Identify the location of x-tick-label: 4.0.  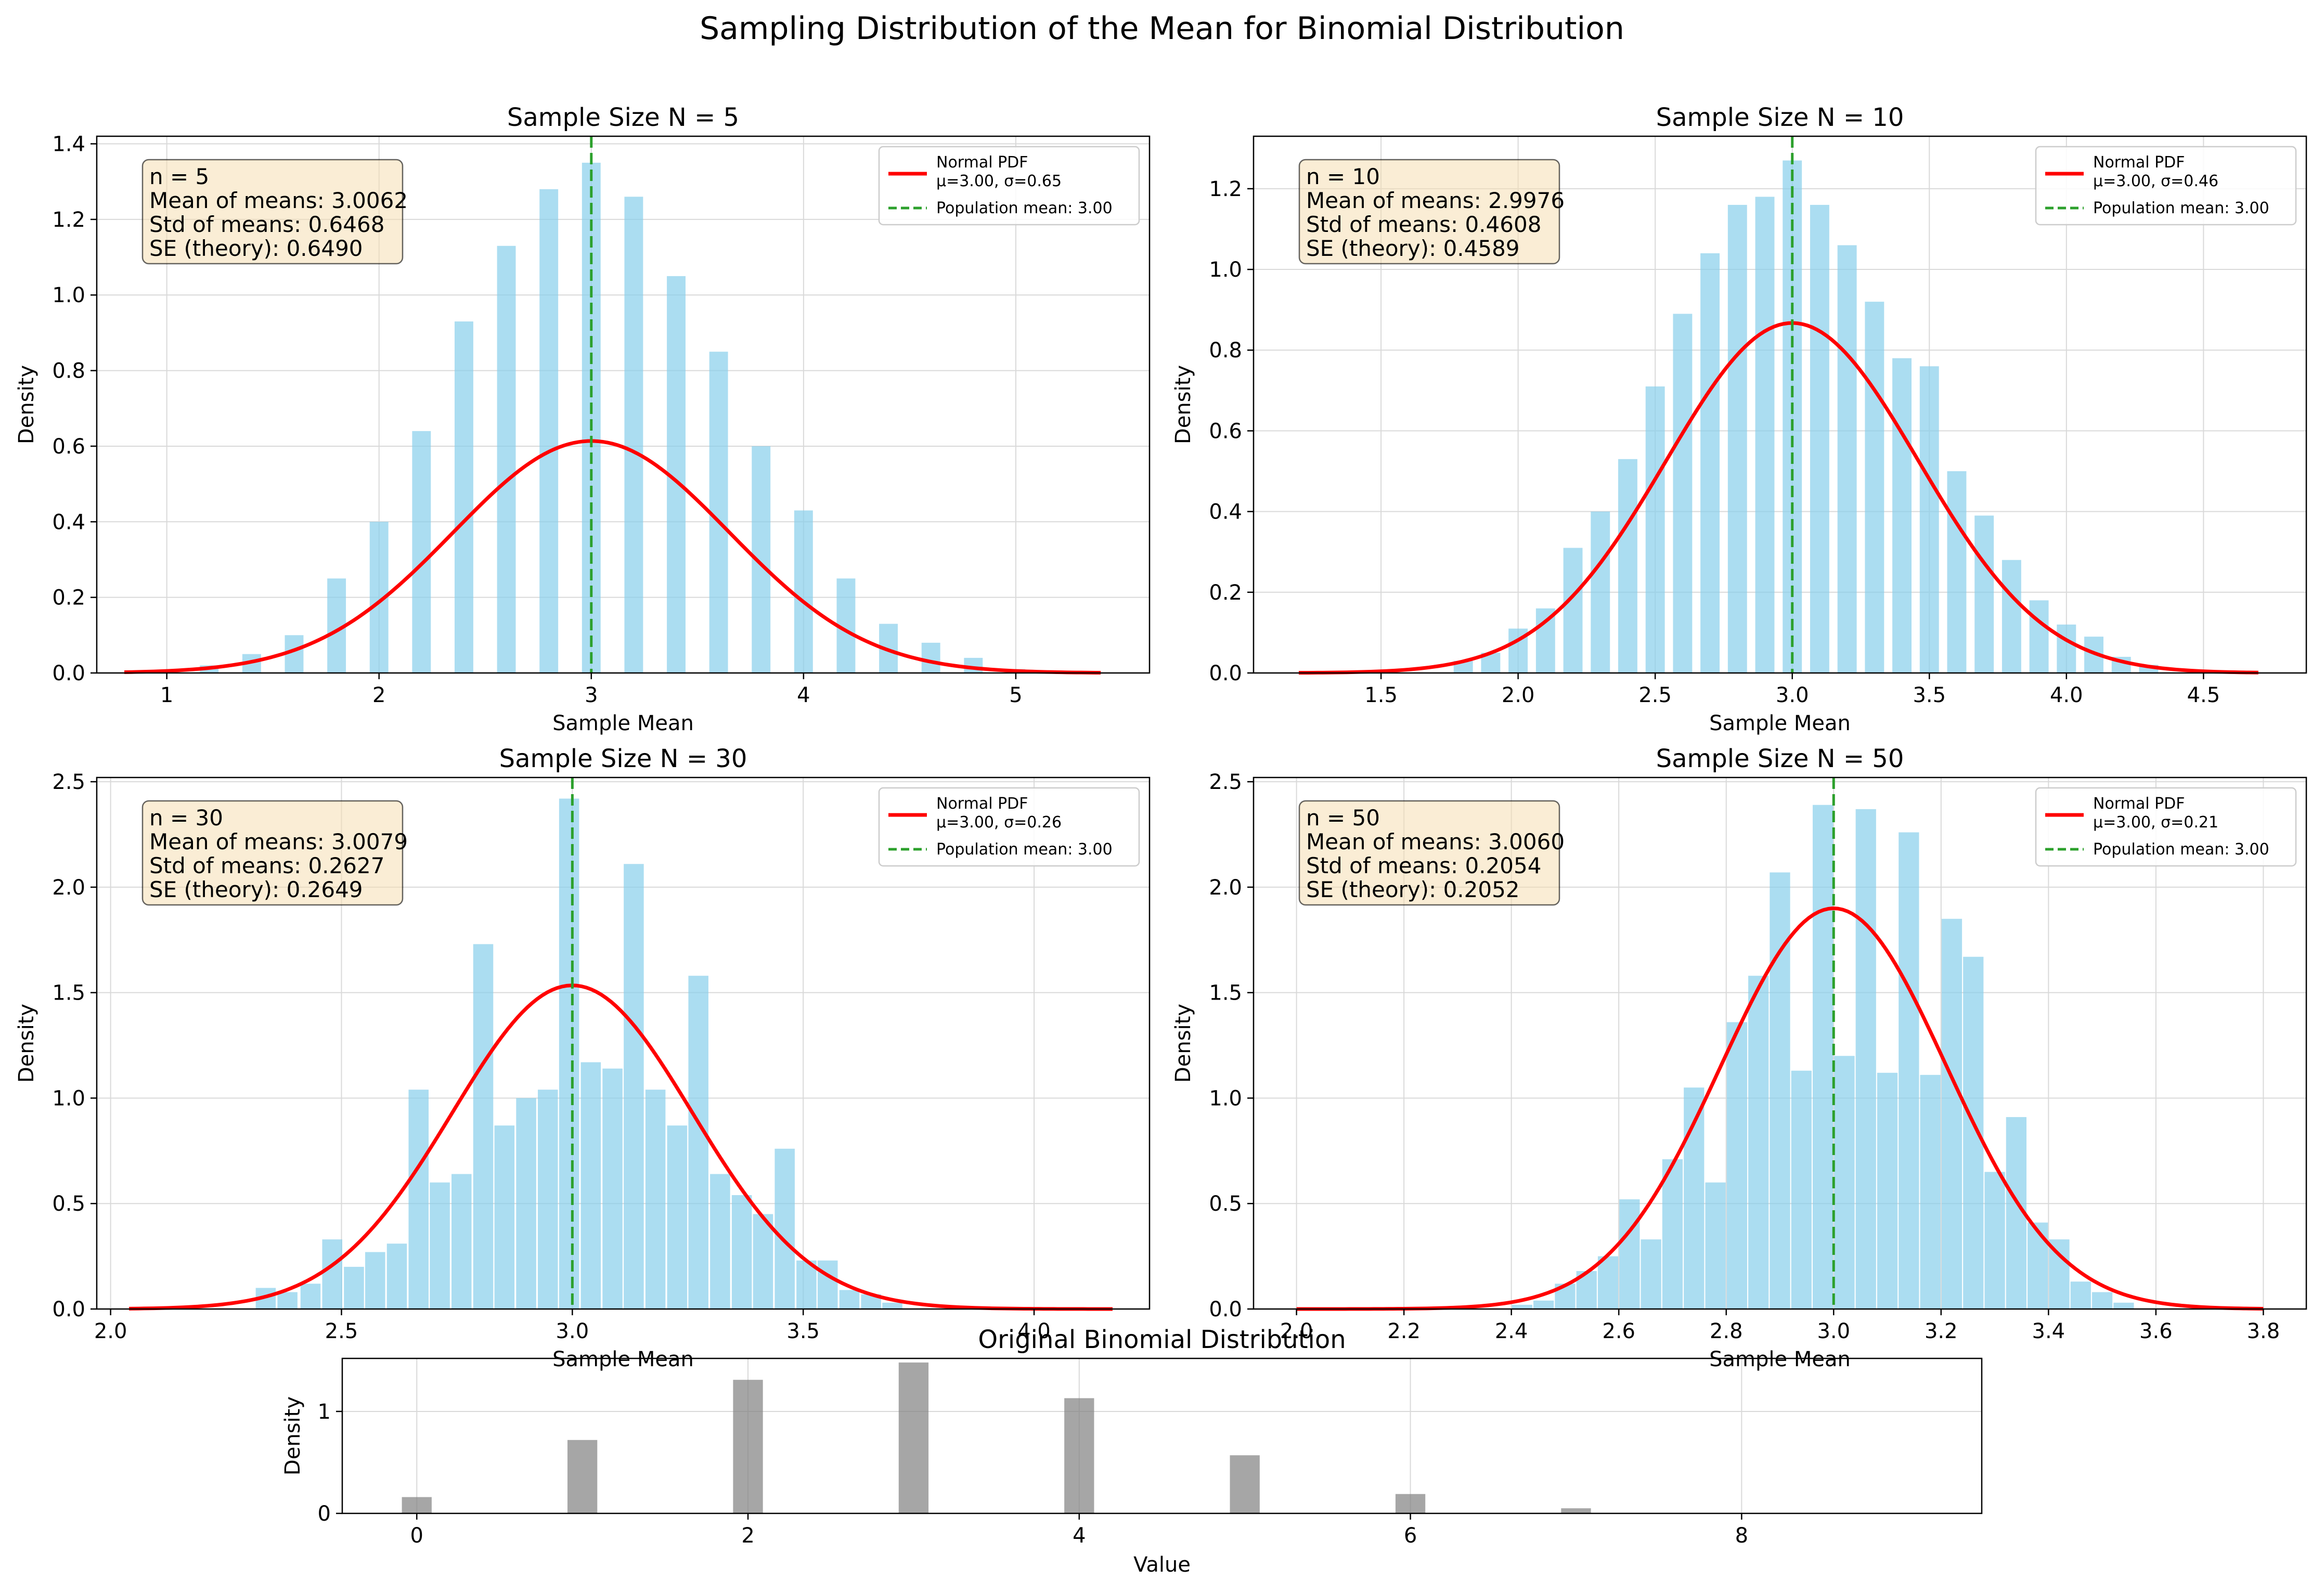
(1034, 1331).